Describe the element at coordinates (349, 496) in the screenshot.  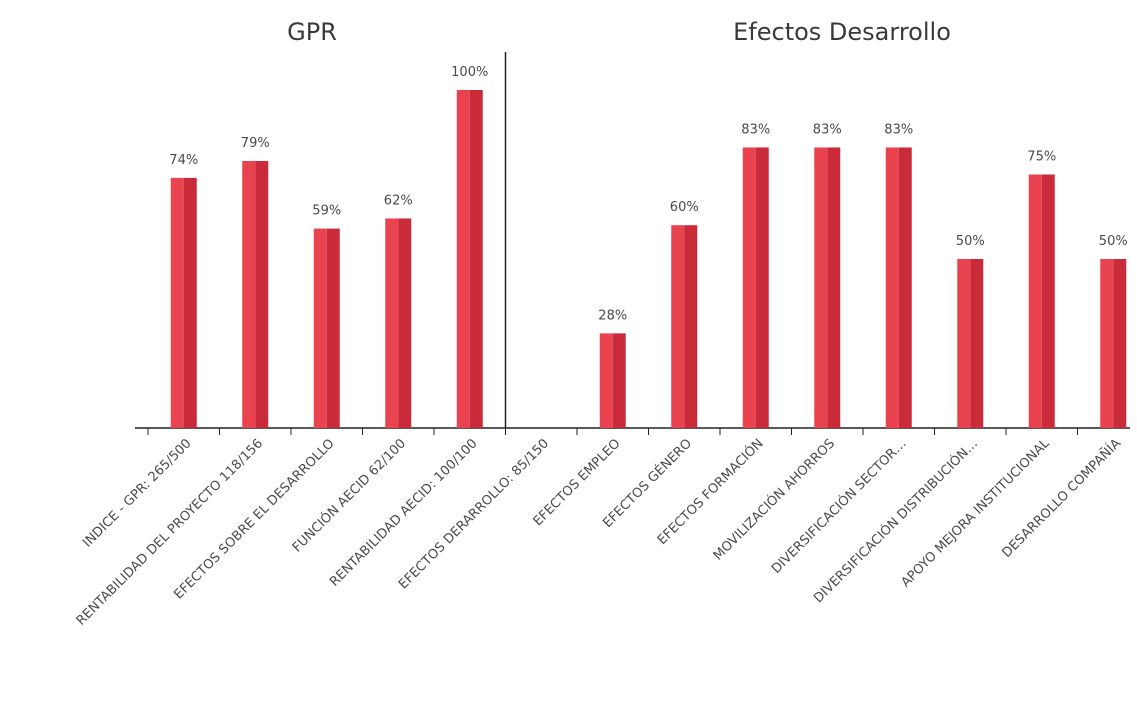
I see `category-label: FUNCIÓN AECID 62/100` at that location.